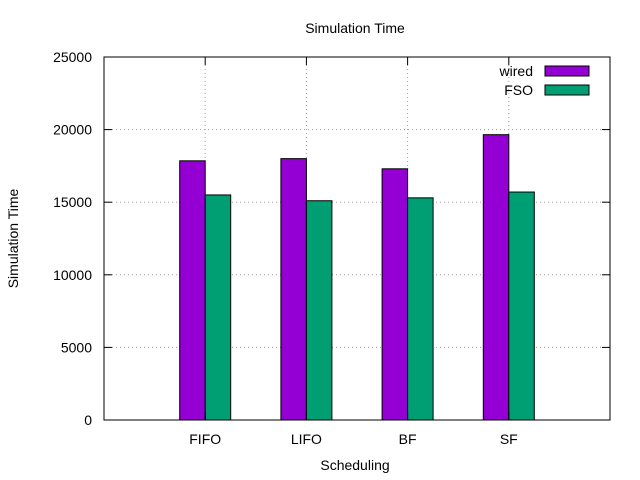 The image size is (640, 480). What do you see at coordinates (354, 465) in the screenshot?
I see `x-axis-title: Scheduling` at bounding box center [354, 465].